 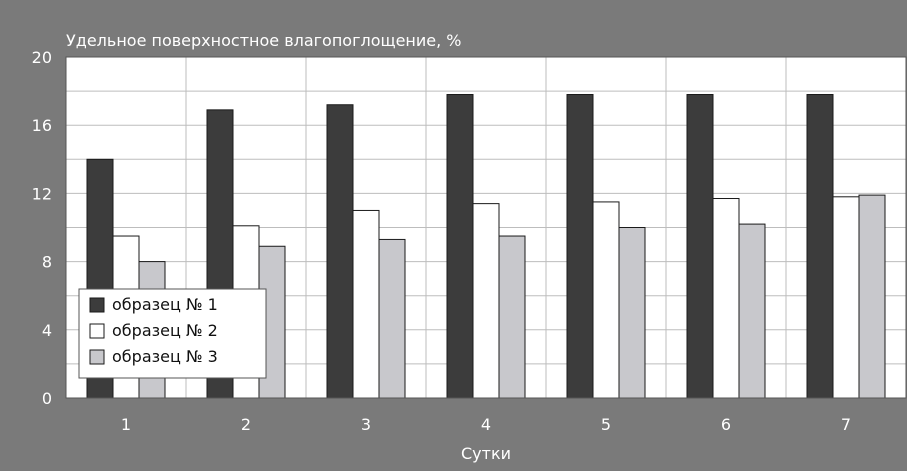 I want to click on x-tick-label: 7, so click(x=846, y=424).